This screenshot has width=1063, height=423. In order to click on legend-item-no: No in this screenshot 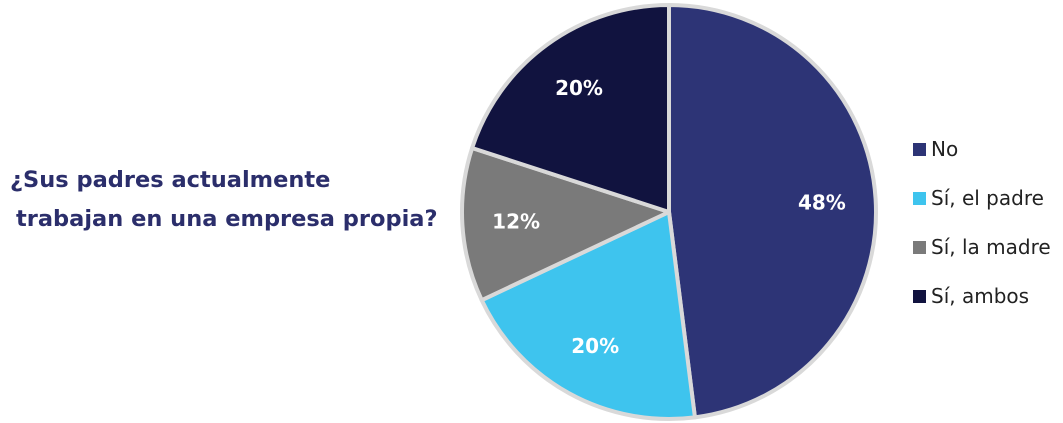, I will do `click(982, 149)`.